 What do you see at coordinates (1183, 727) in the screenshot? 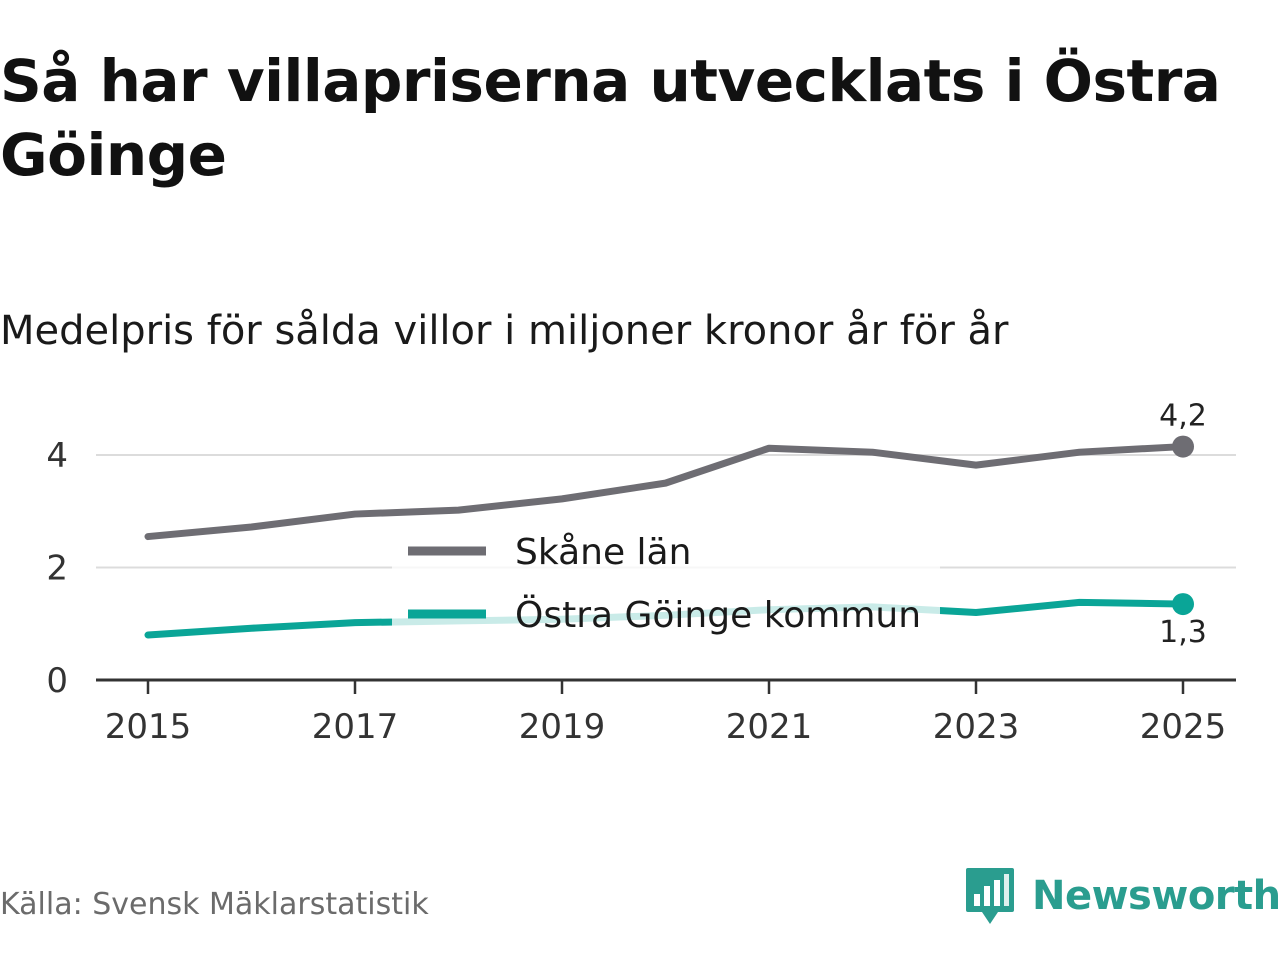
I see `x-tick-label-2025: 2025` at bounding box center [1183, 727].